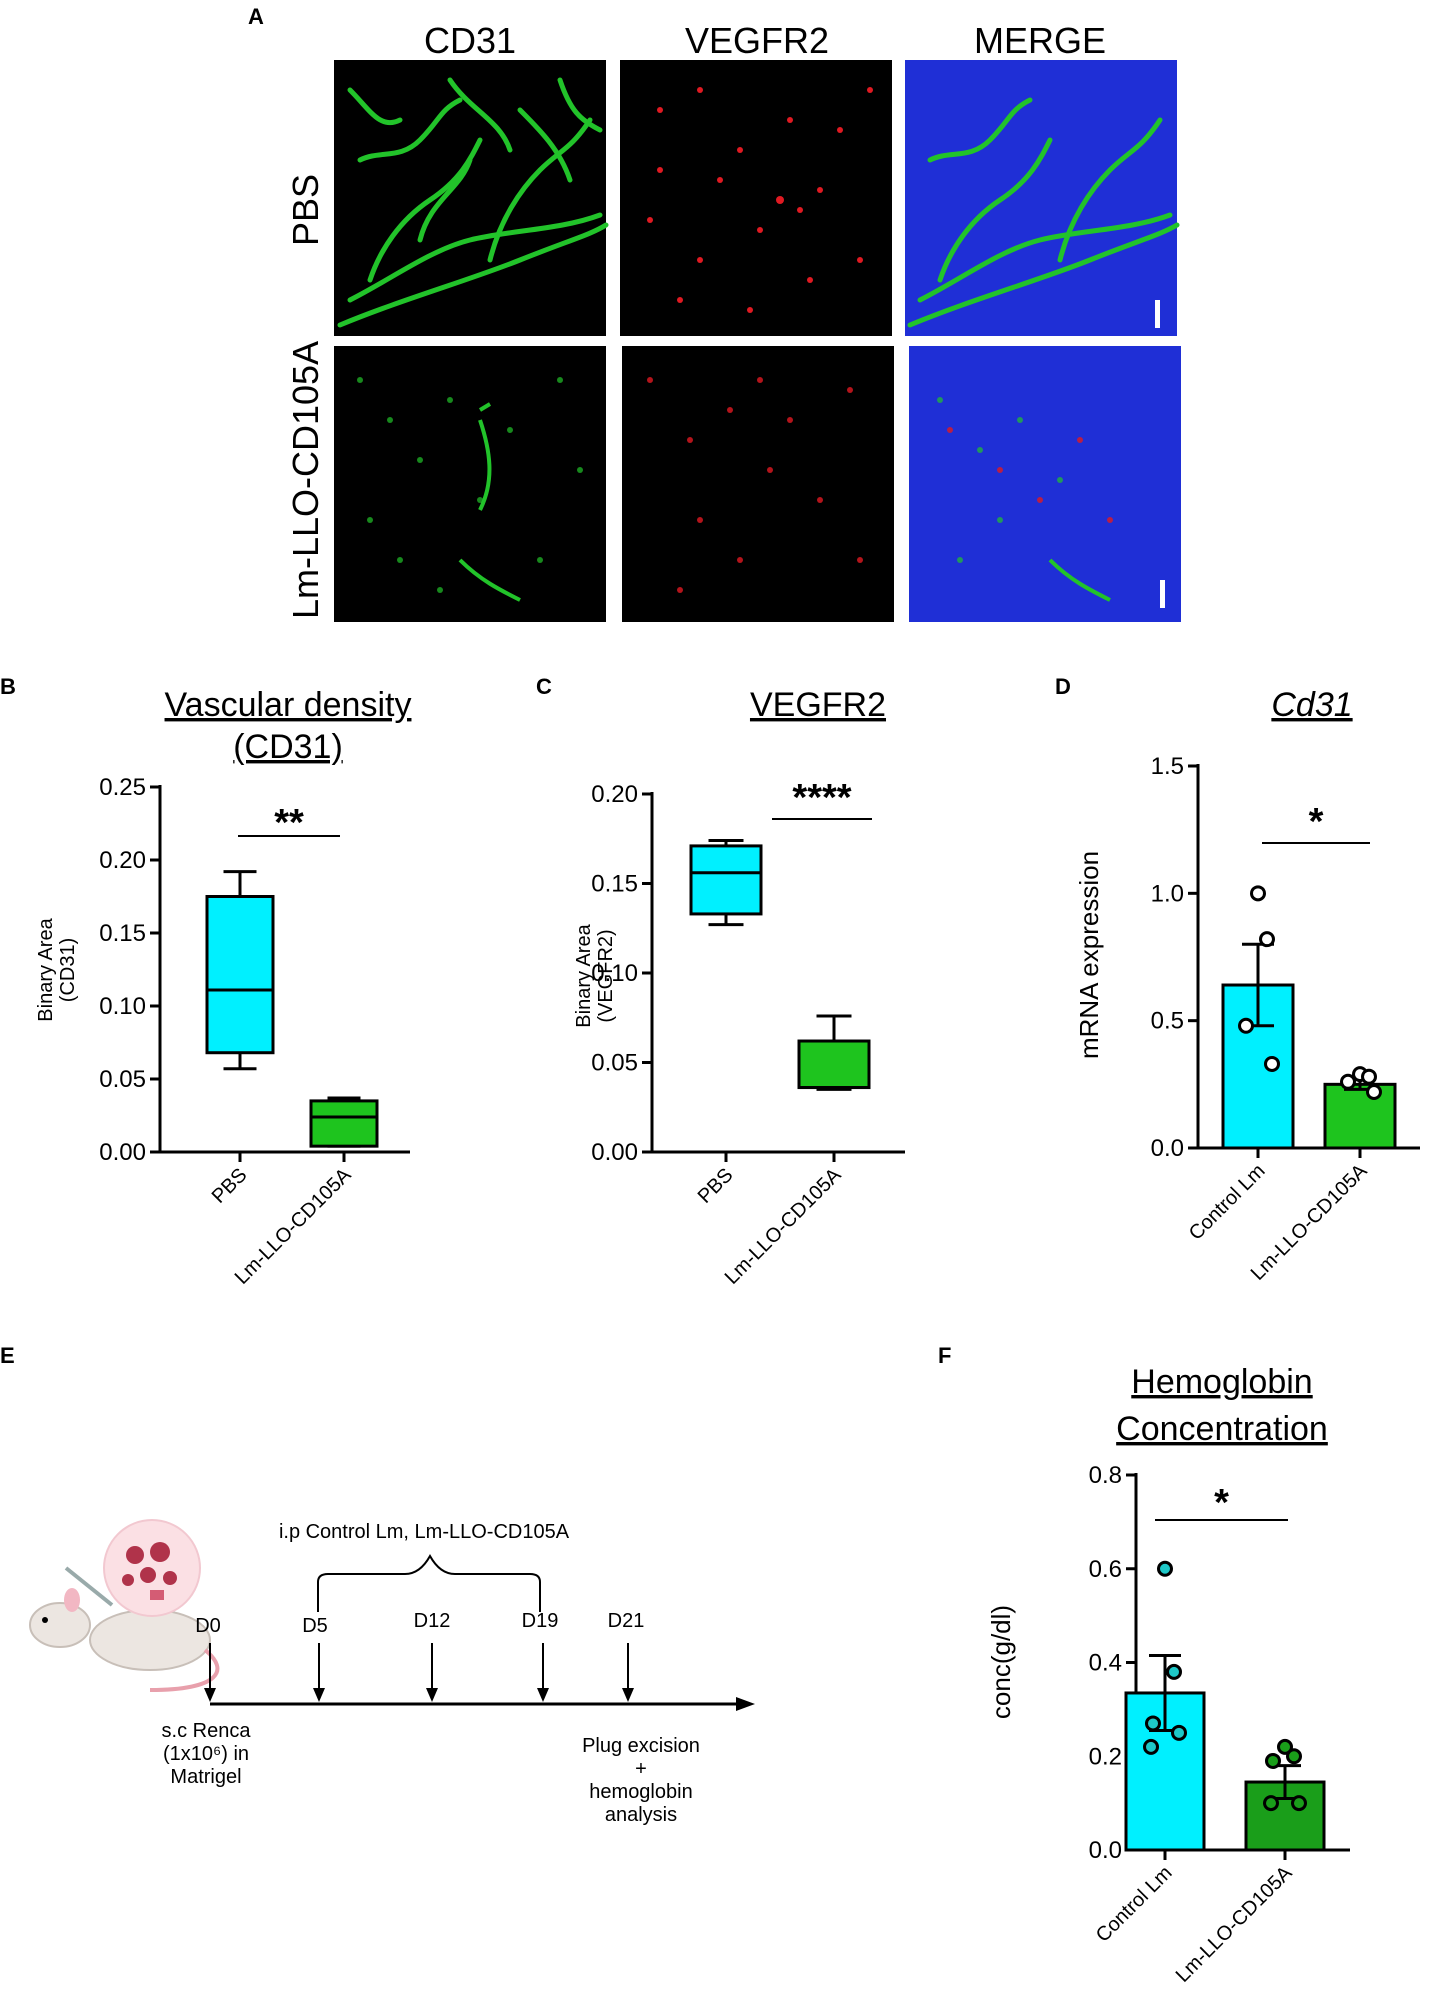 The height and width of the screenshot is (2016, 1444). I want to click on start-label-line-1: s.c Renca, so click(207, 1731).